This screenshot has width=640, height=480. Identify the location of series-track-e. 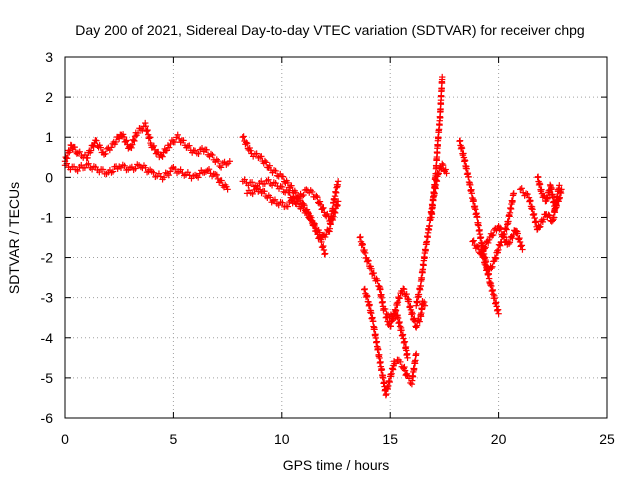
(292, 205).